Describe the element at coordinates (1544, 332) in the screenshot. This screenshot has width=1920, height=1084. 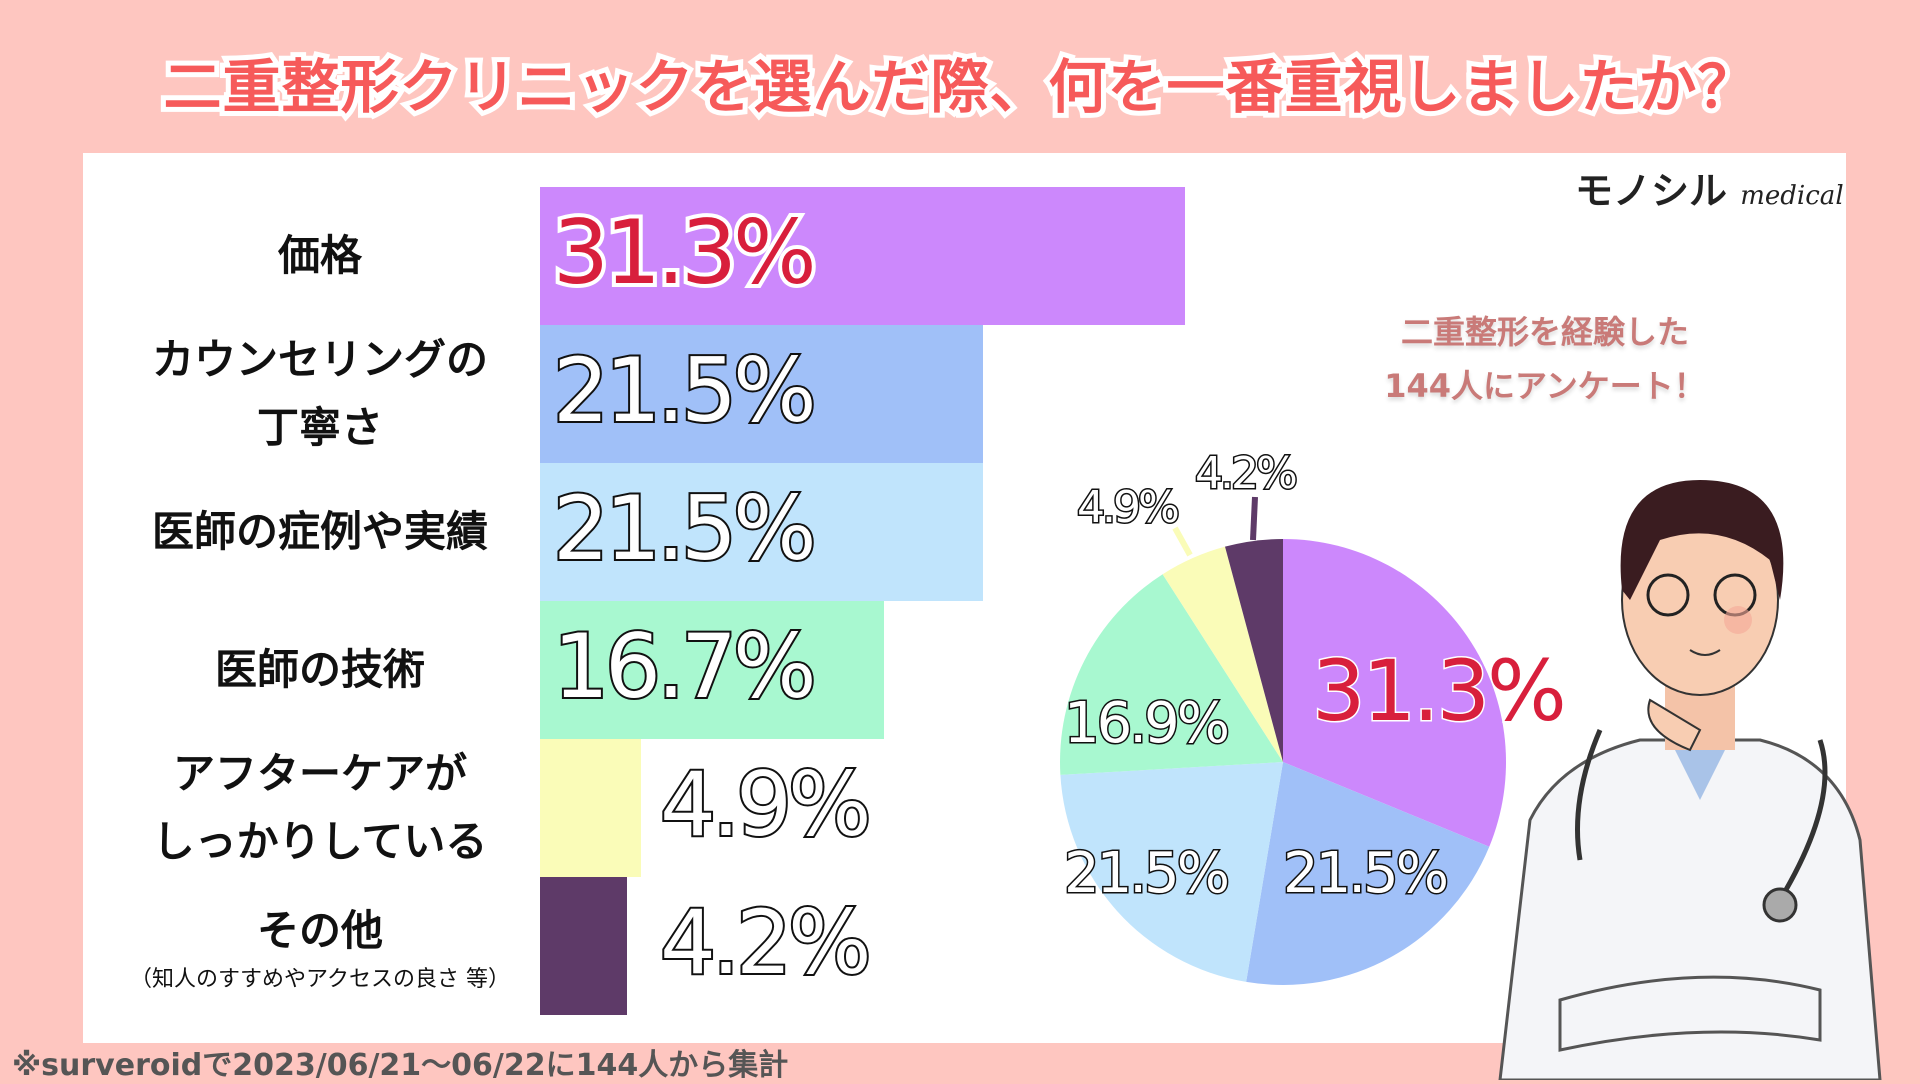
I see `survey-note-line: 二重整形を経験した` at that location.